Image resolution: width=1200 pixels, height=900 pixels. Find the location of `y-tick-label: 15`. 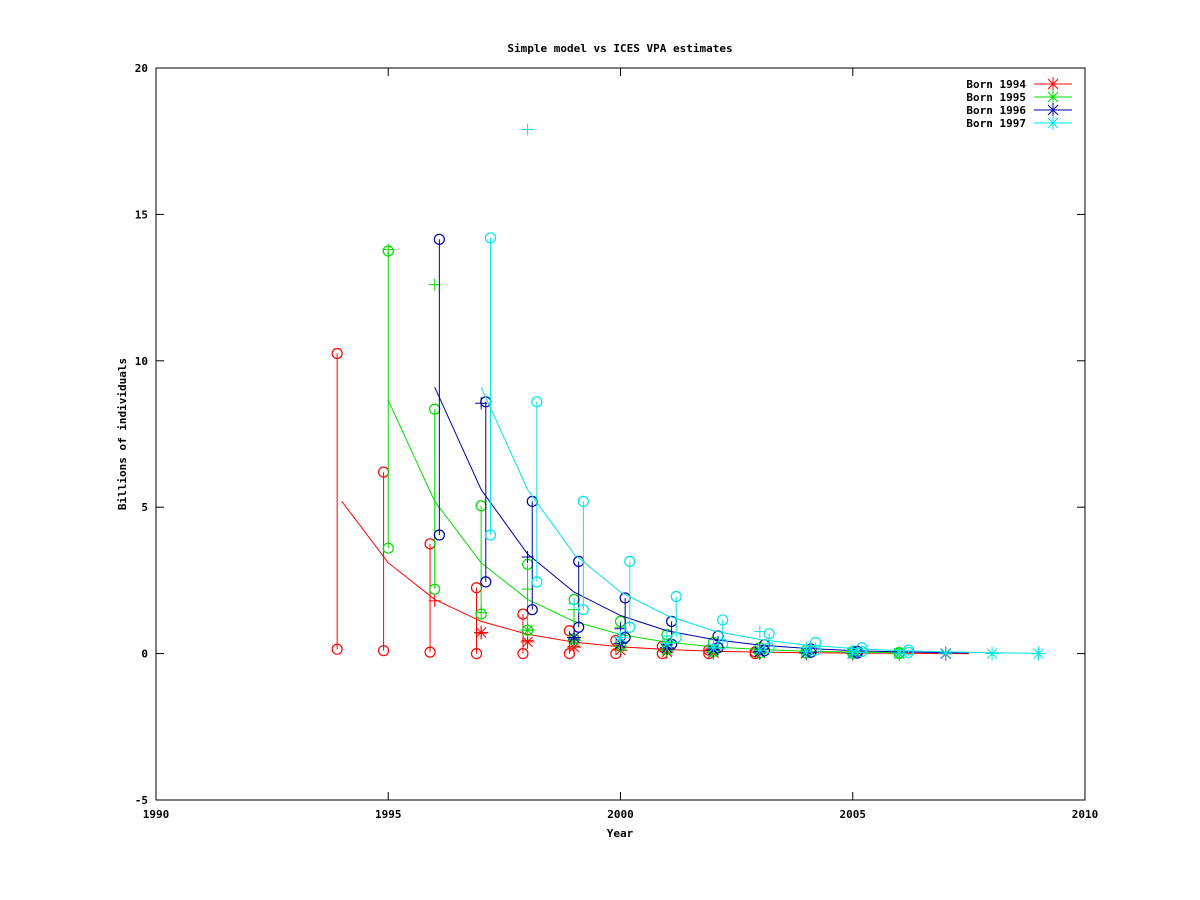

y-tick-label: 15 is located at coordinates (141, 214).